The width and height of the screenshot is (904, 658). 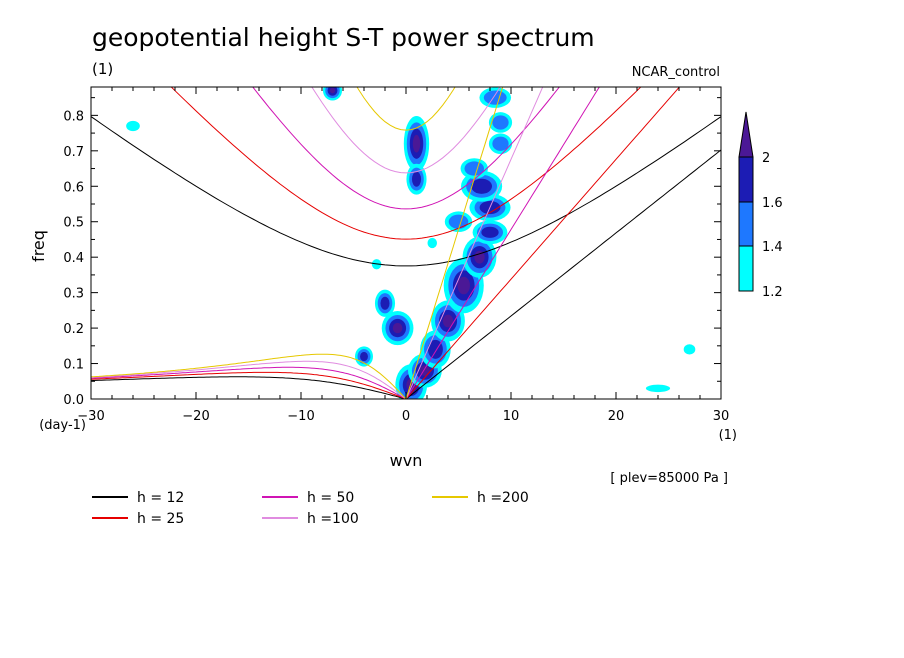 I want to click on colorbar-label: 1.4, so click(x=772, y=247).